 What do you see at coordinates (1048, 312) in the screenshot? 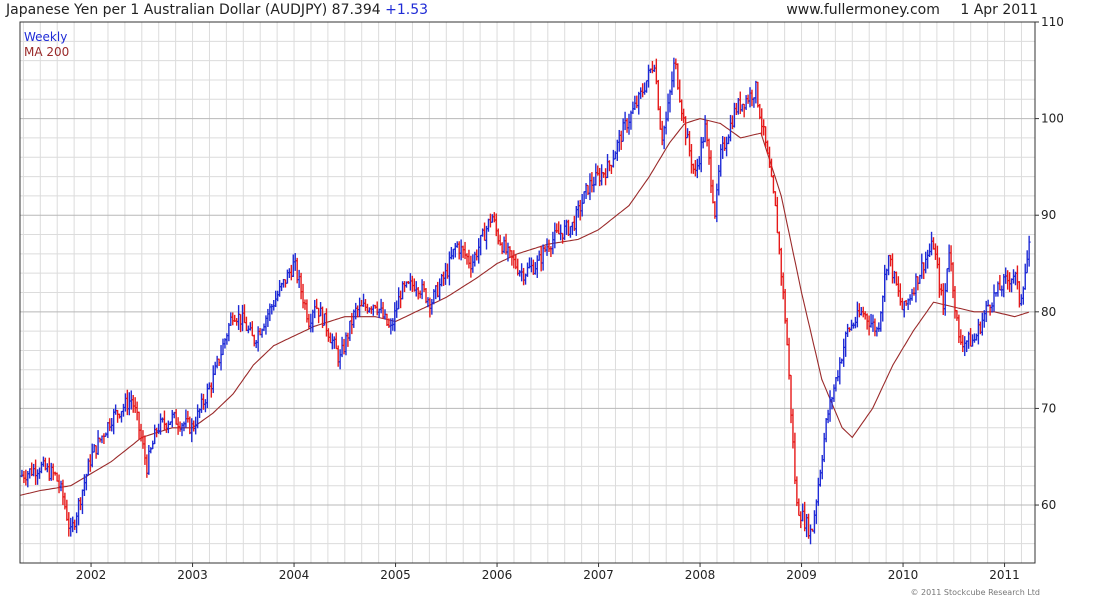
I see `y-tick-label: 80` at bounding box center [1048, 312].